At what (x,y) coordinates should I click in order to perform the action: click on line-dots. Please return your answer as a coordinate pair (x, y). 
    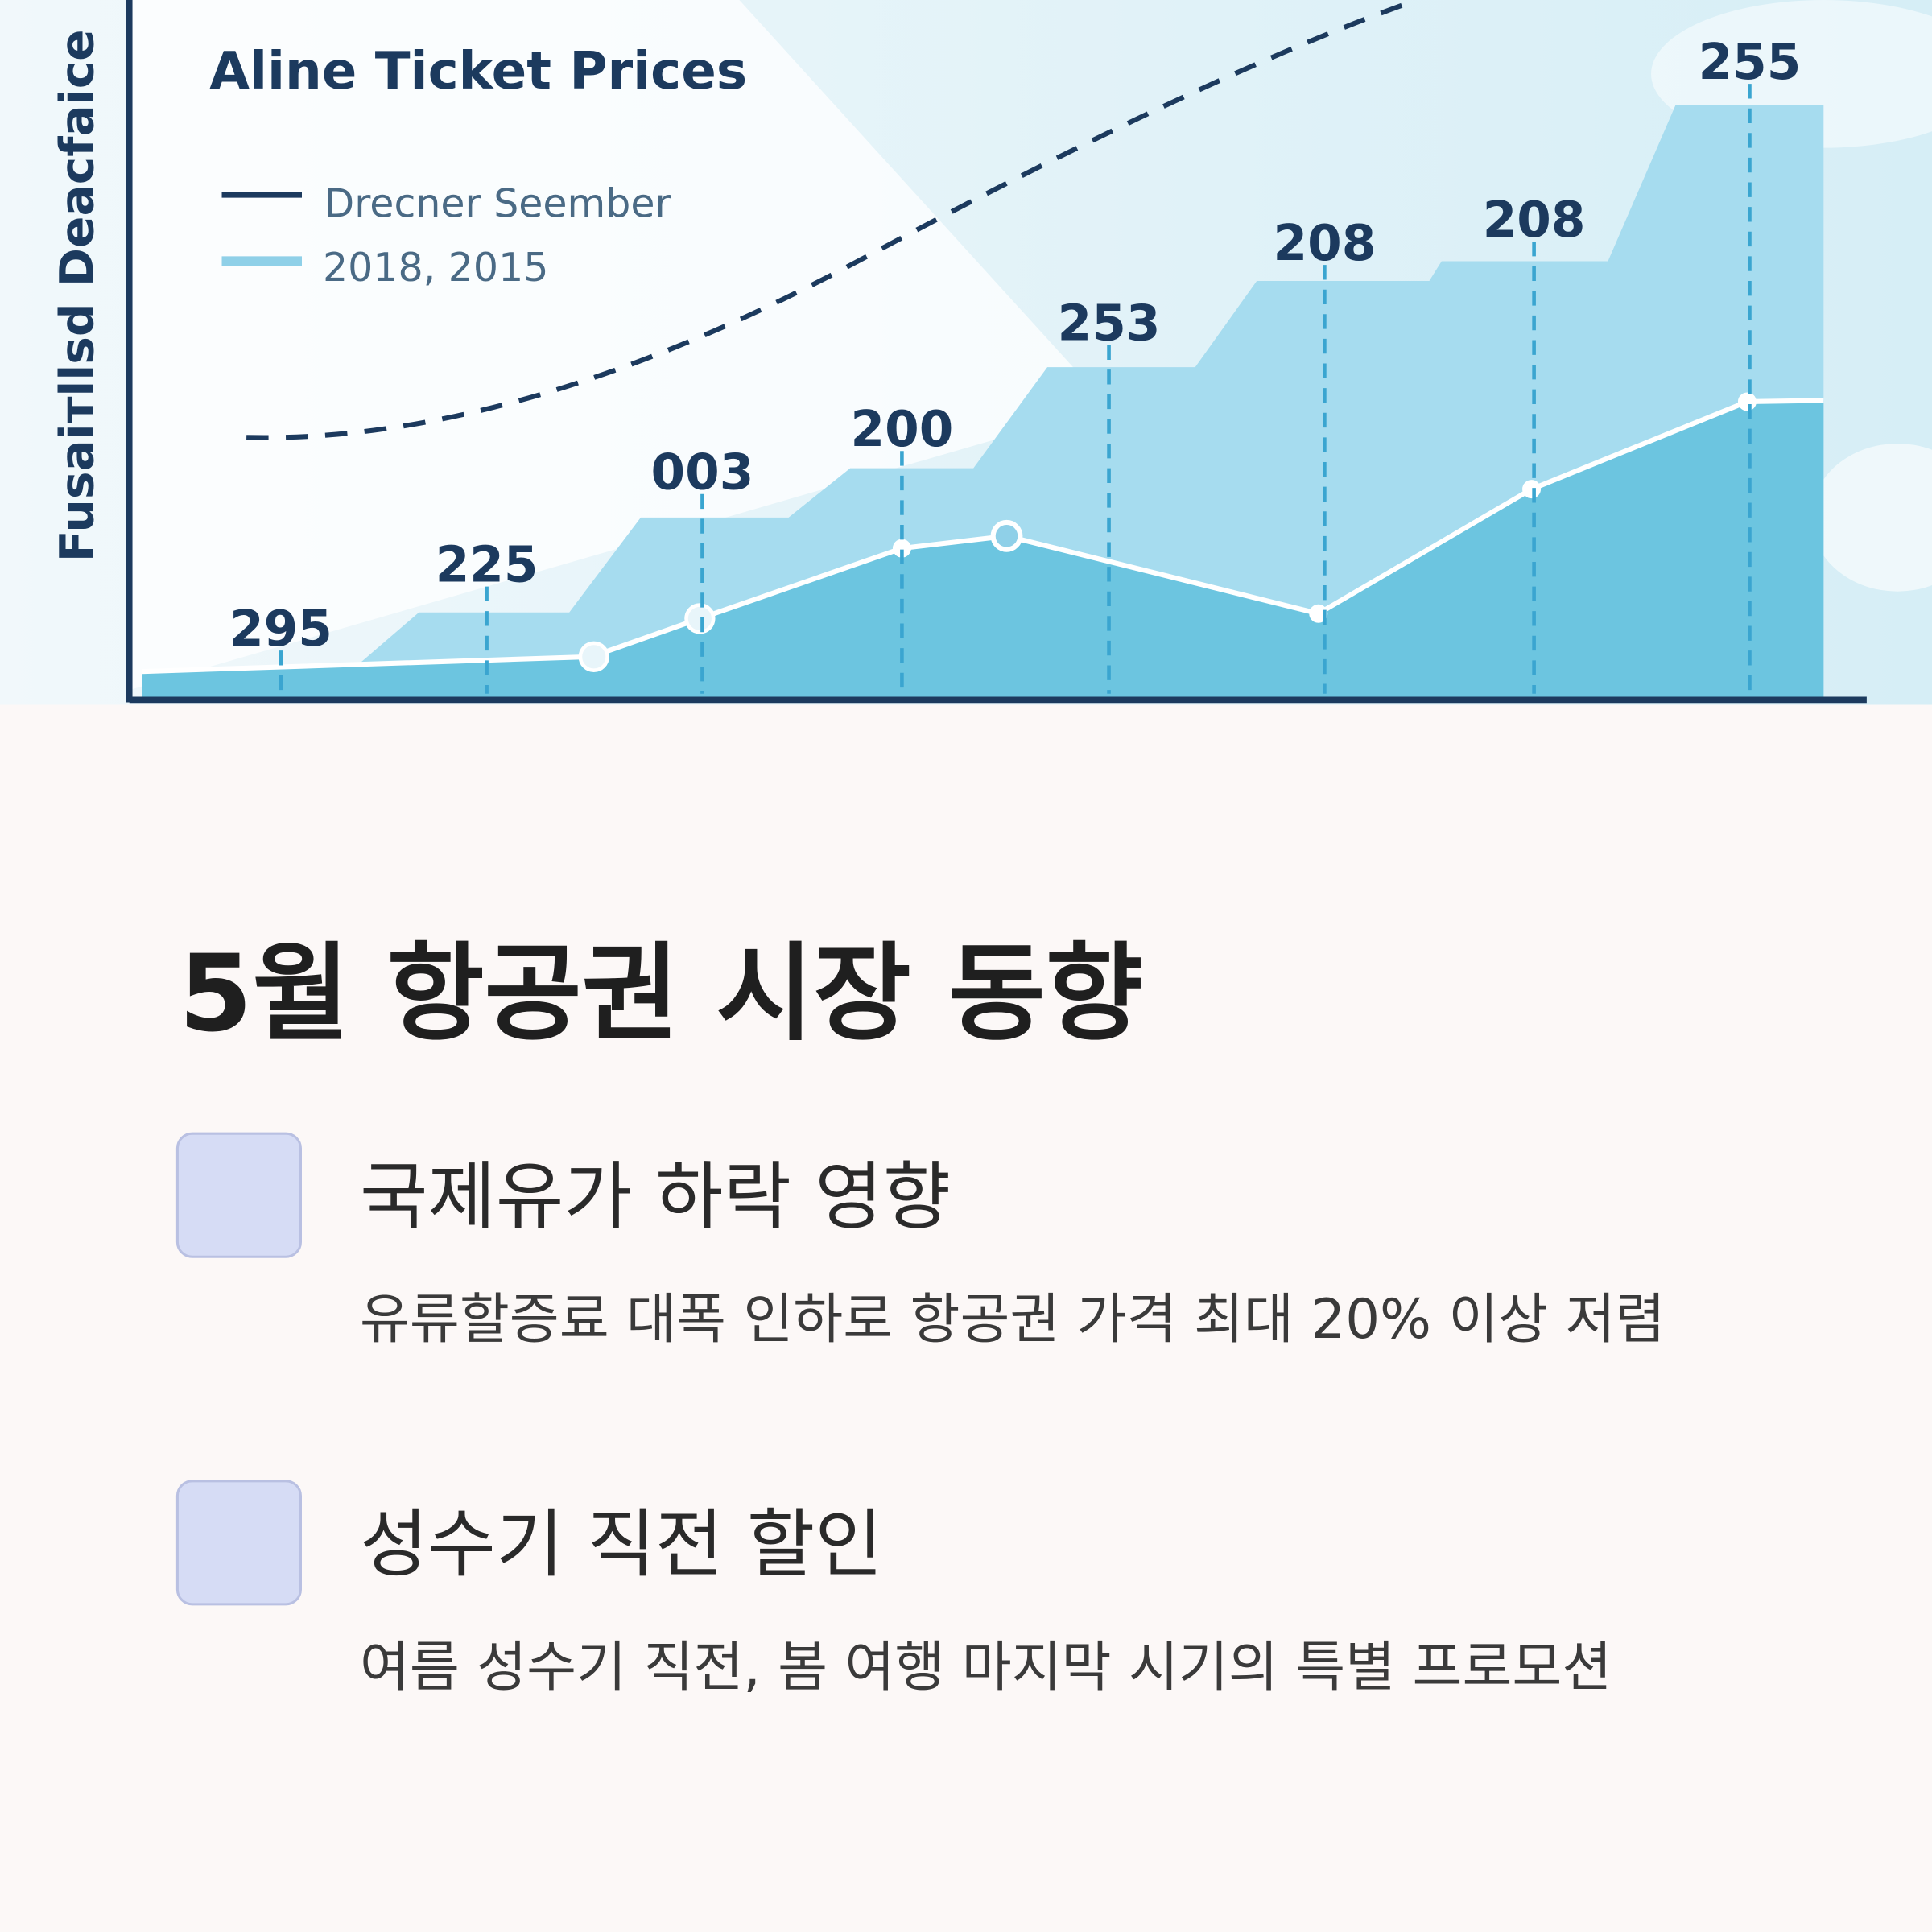
    Looking at the image, I should click on (1167, 532).